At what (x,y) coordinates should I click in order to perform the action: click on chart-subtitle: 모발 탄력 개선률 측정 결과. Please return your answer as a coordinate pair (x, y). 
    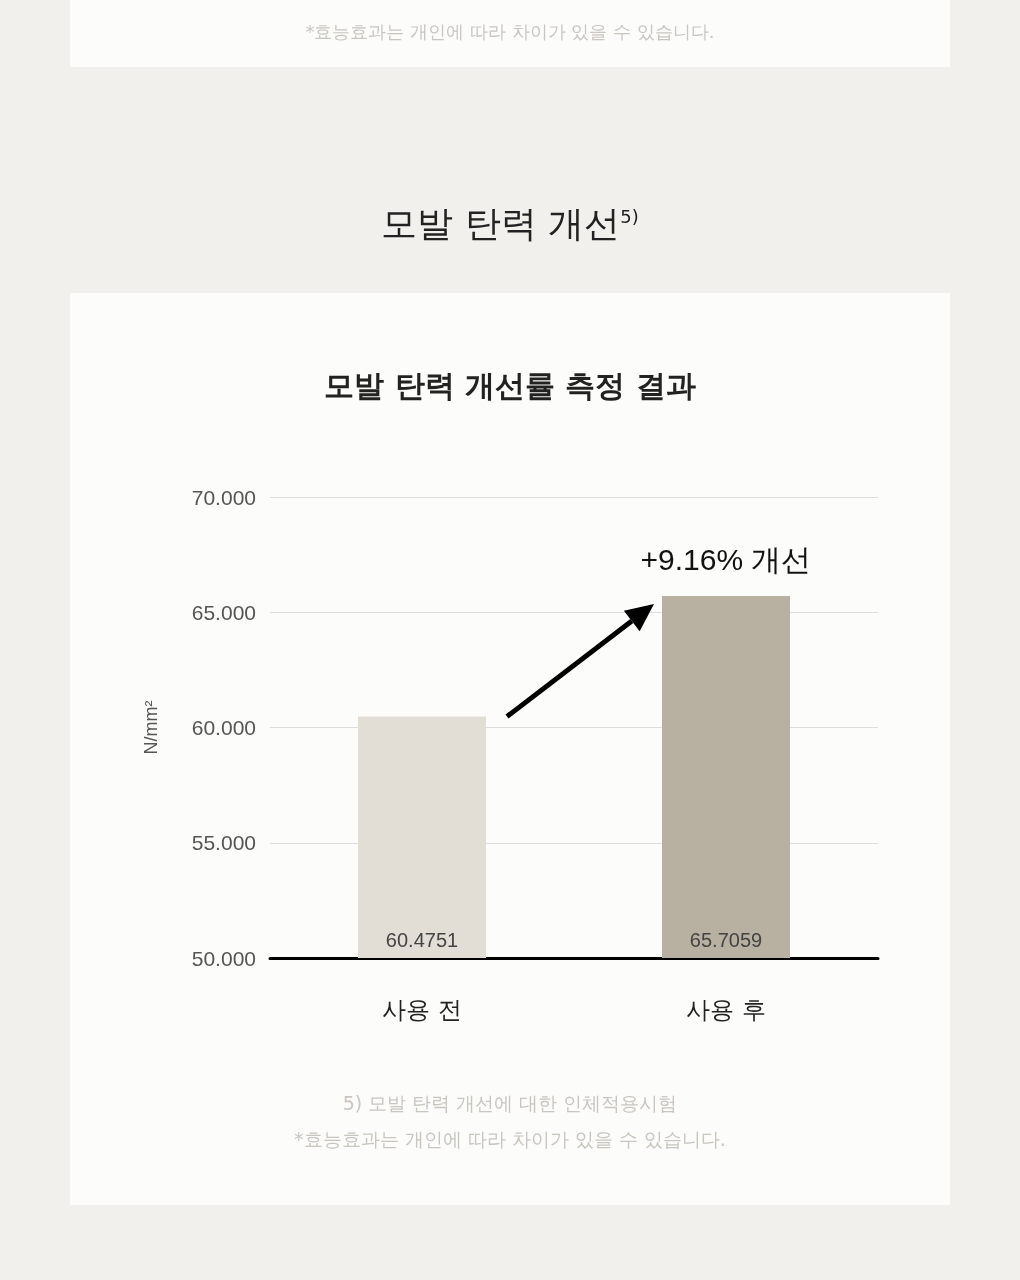
    Looking at the image, I should click on (510, 385).